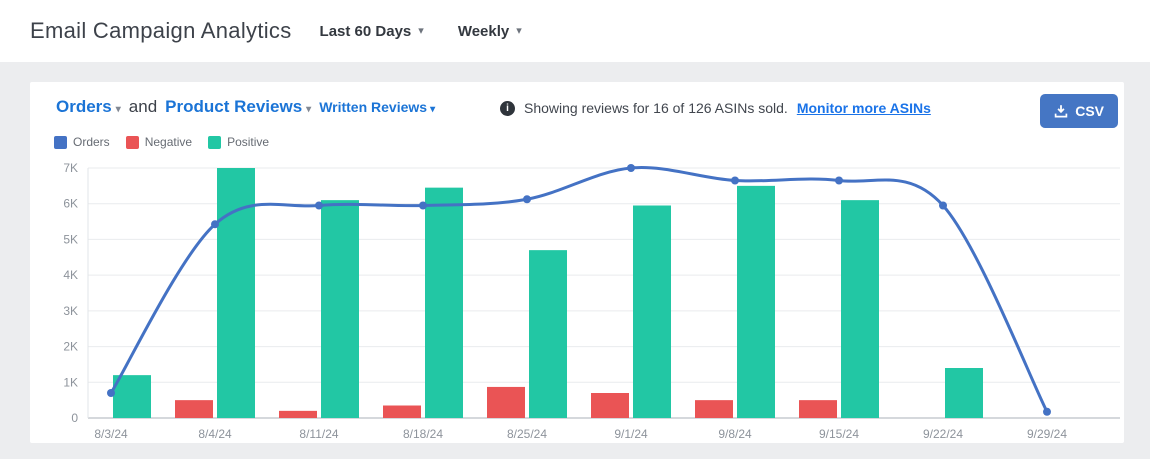  Describe the element at coordinates (863, 108) in the screenshot. I see `monitor-more-asins-link: Monitor more ASINs` at that location.